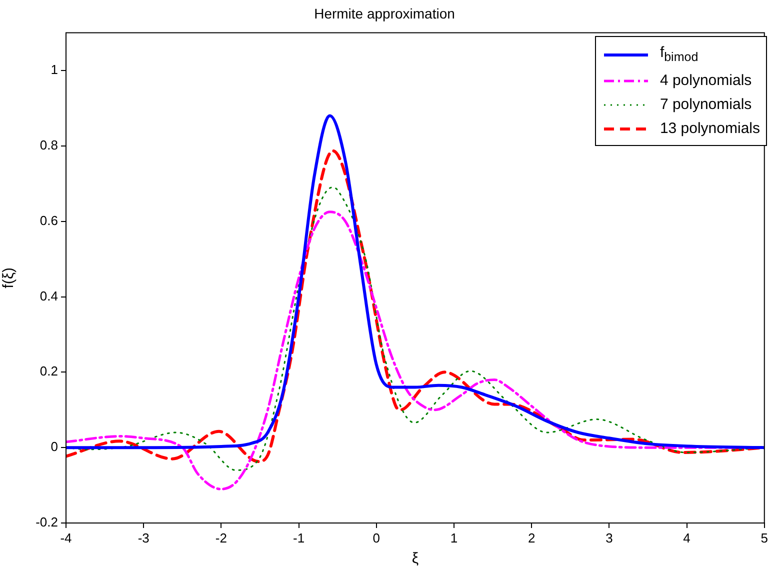 The image size is (771, 568). Describe the element at coordinates (384, 13) in the screenshot. I see `chart-title: Hermite approximation` at that location.